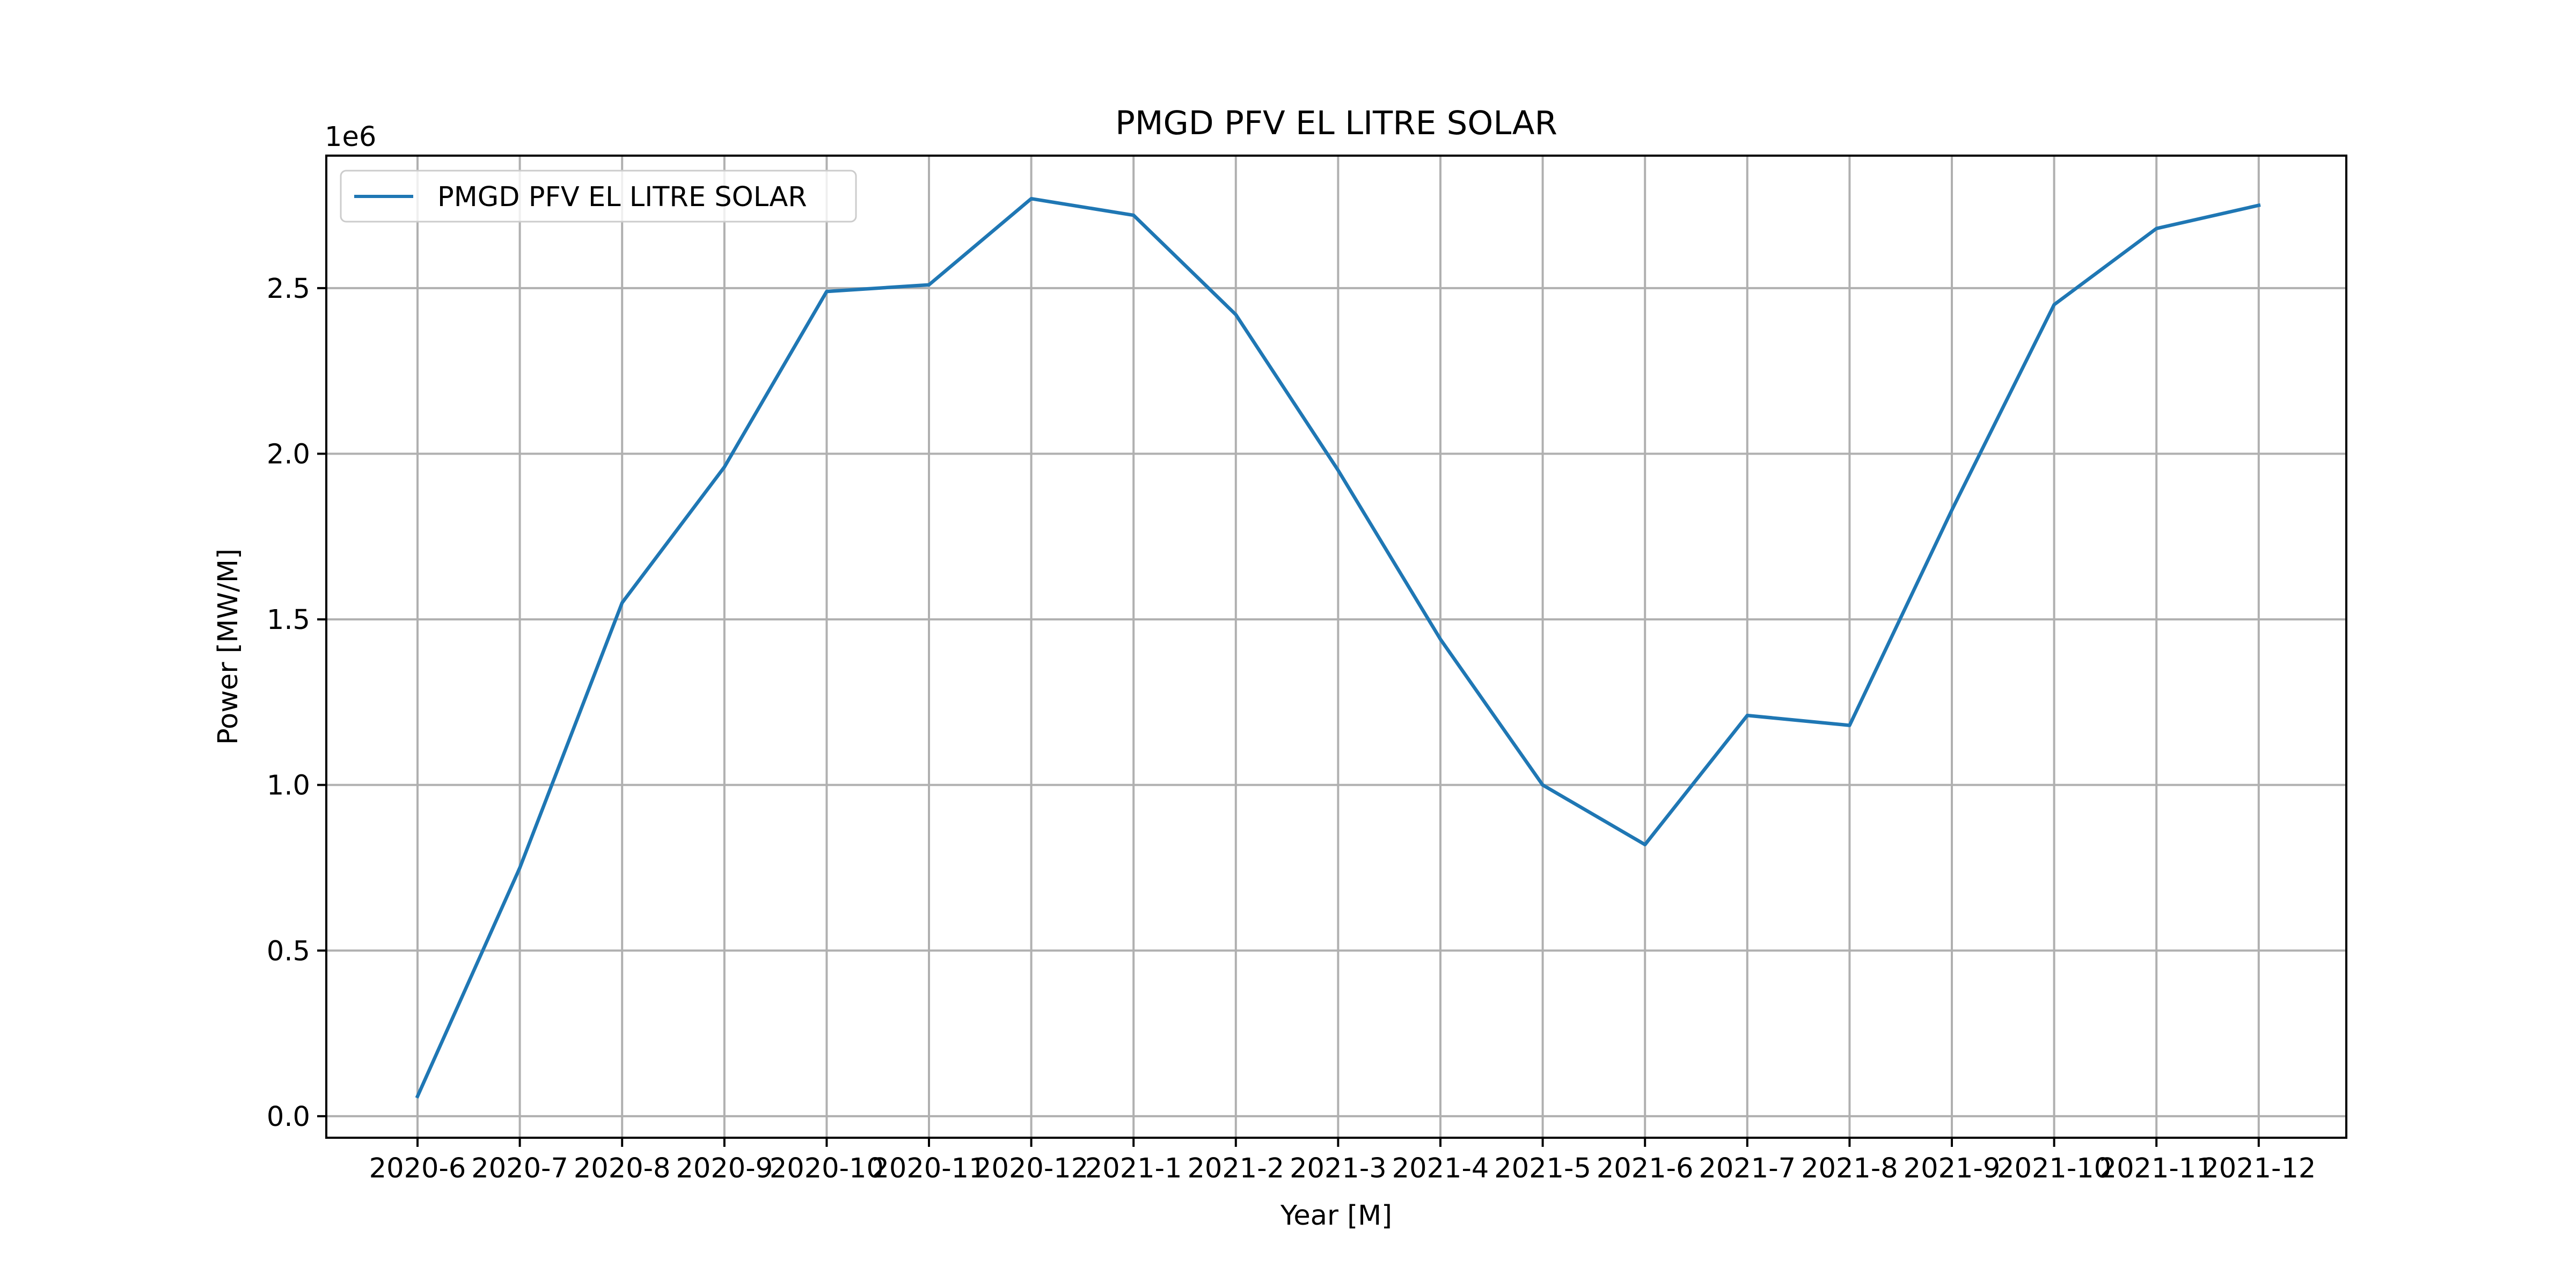 The width and height of the screenshot is (2576, 1288). What do you see at coordinates (1952, 1168) in the screenshot?
I see `x-tick-label: 2021-9` at bounding box center [1952, 1168].